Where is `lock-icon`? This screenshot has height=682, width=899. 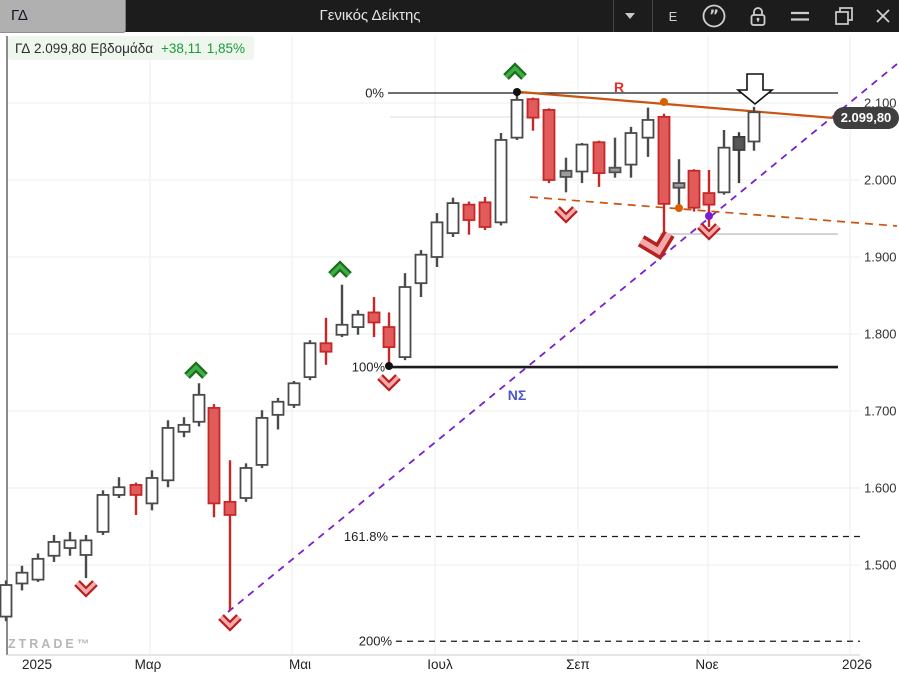 lock-icon is located at coordinates (758, 16).